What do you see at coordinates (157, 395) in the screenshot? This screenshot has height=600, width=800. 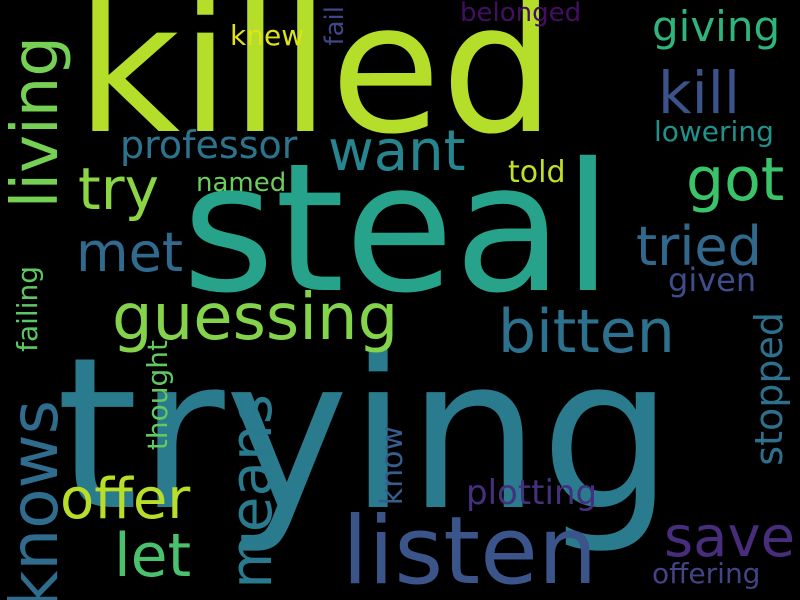 I see `word-thought: thought` at bounding box center [157, 395].